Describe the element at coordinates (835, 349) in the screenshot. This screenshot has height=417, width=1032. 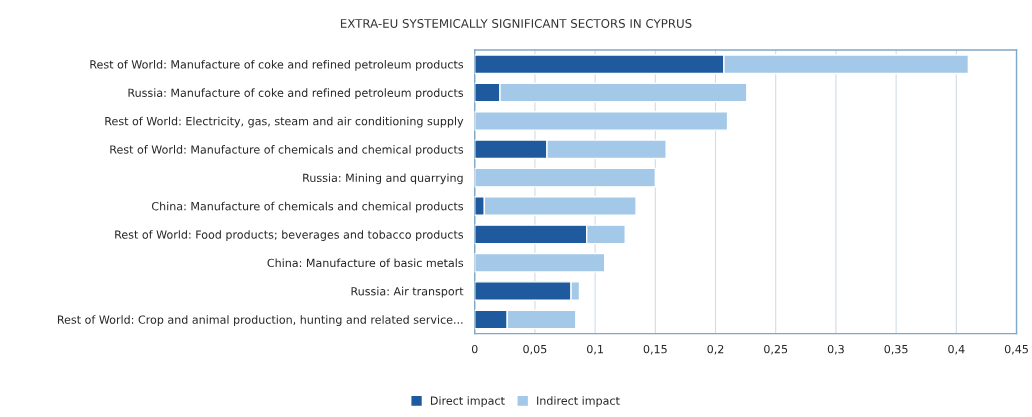
I see `x-tick-label: 0,3` at that location.